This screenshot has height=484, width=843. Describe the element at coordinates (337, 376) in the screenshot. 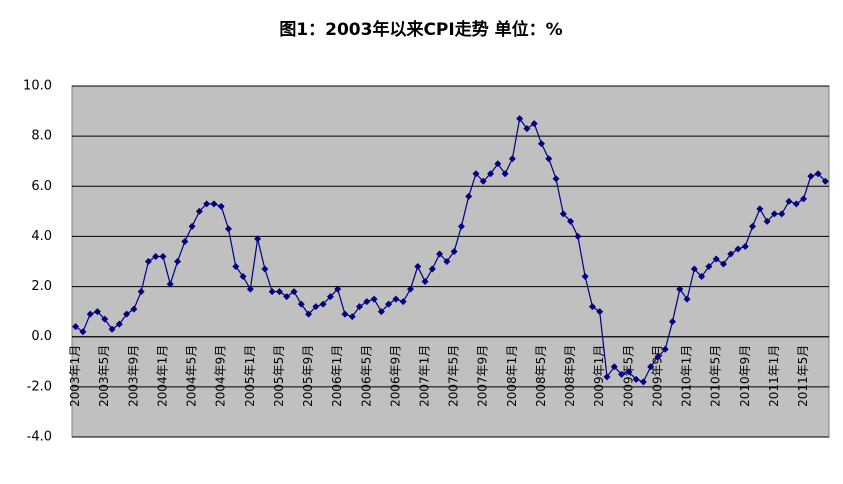

I see `x-tick-label: 2006年1月` at that location.